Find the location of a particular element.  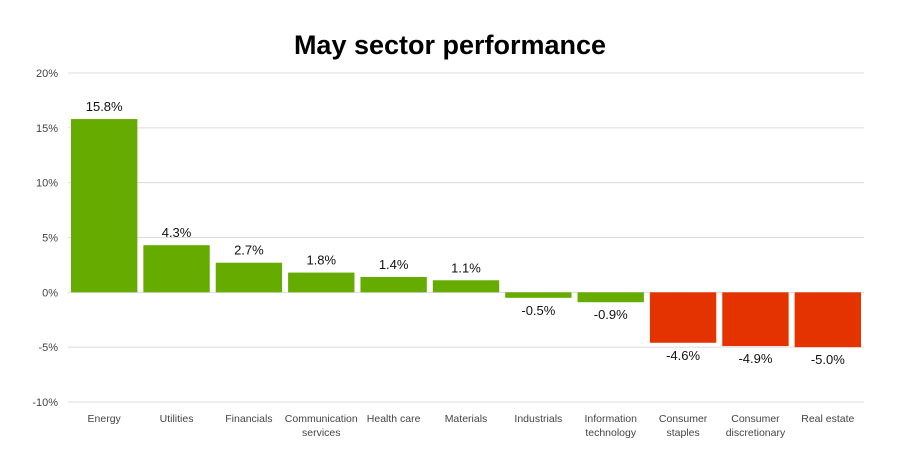

data-label: 15.8% is located at coordinates (104, 106).